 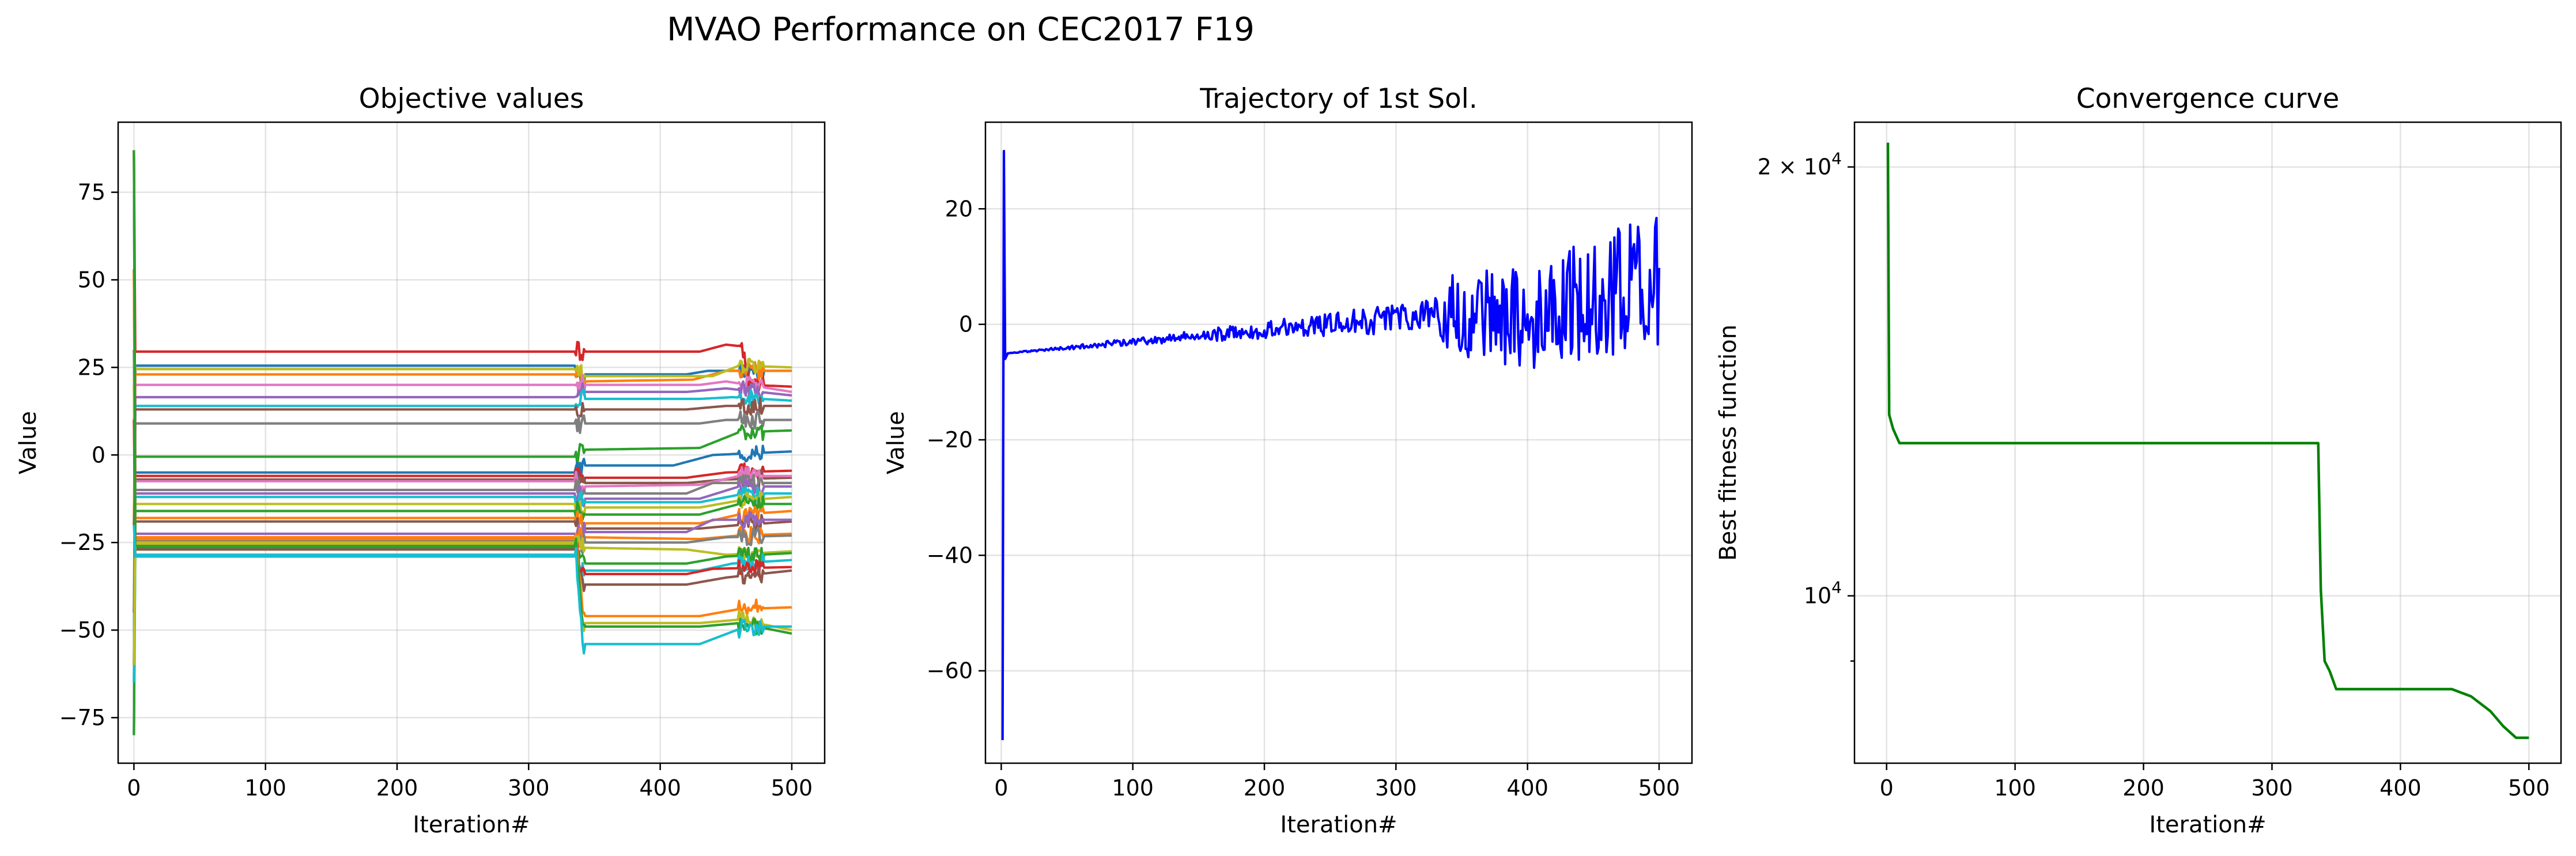 What do you see at coordinates (1800, 164) in the screenshot?
I see `y-tick-label: 2 × 10⁴` at bounding box center [1800, 164].